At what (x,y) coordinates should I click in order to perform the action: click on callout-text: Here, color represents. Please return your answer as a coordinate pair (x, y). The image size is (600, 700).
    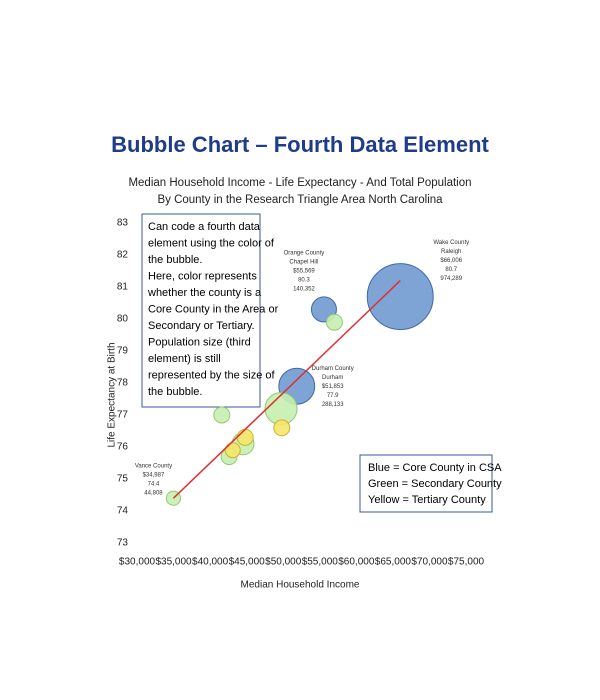
    Looking at the image, I should click on (202, 276).